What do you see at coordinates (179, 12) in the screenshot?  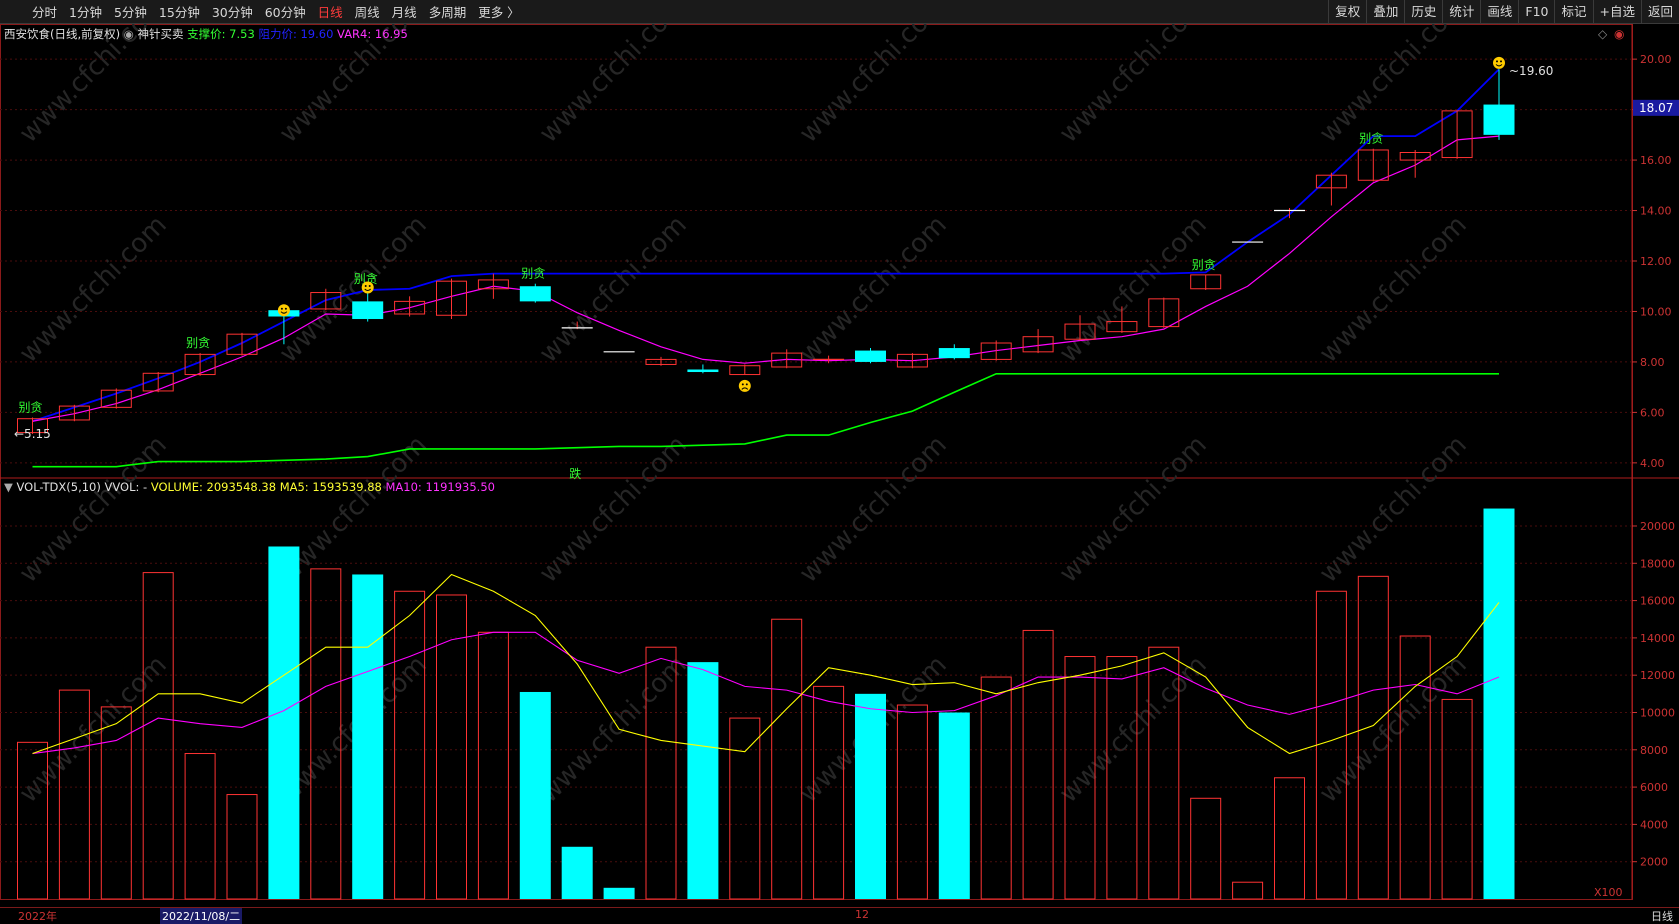 I see `period-tab-3: 15分钟` at bounding box center [179, 12].